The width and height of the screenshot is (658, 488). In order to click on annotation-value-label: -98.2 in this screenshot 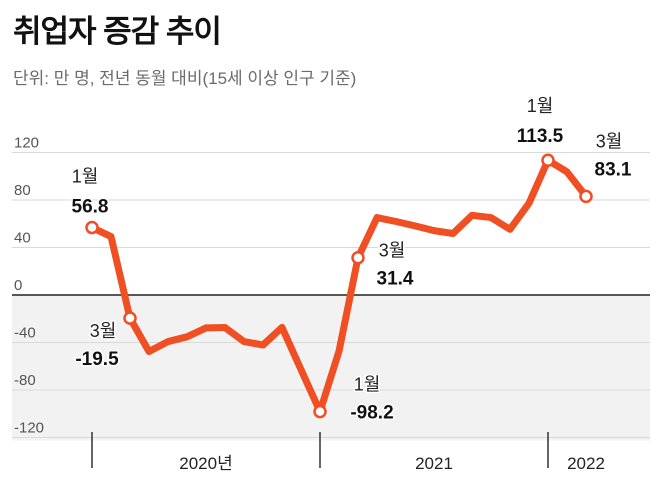, I will do `click(371, 413)`.